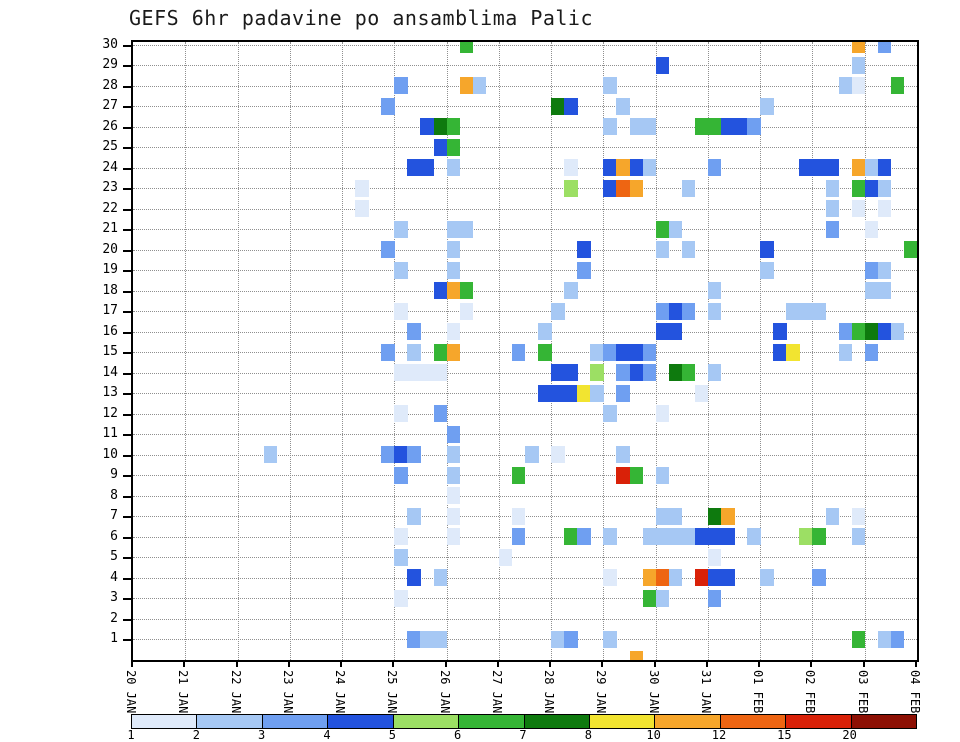 The width and height of the screenshot is (960, 742). I want to click on x-tick-label: 20 JAN, so click(131, 692).